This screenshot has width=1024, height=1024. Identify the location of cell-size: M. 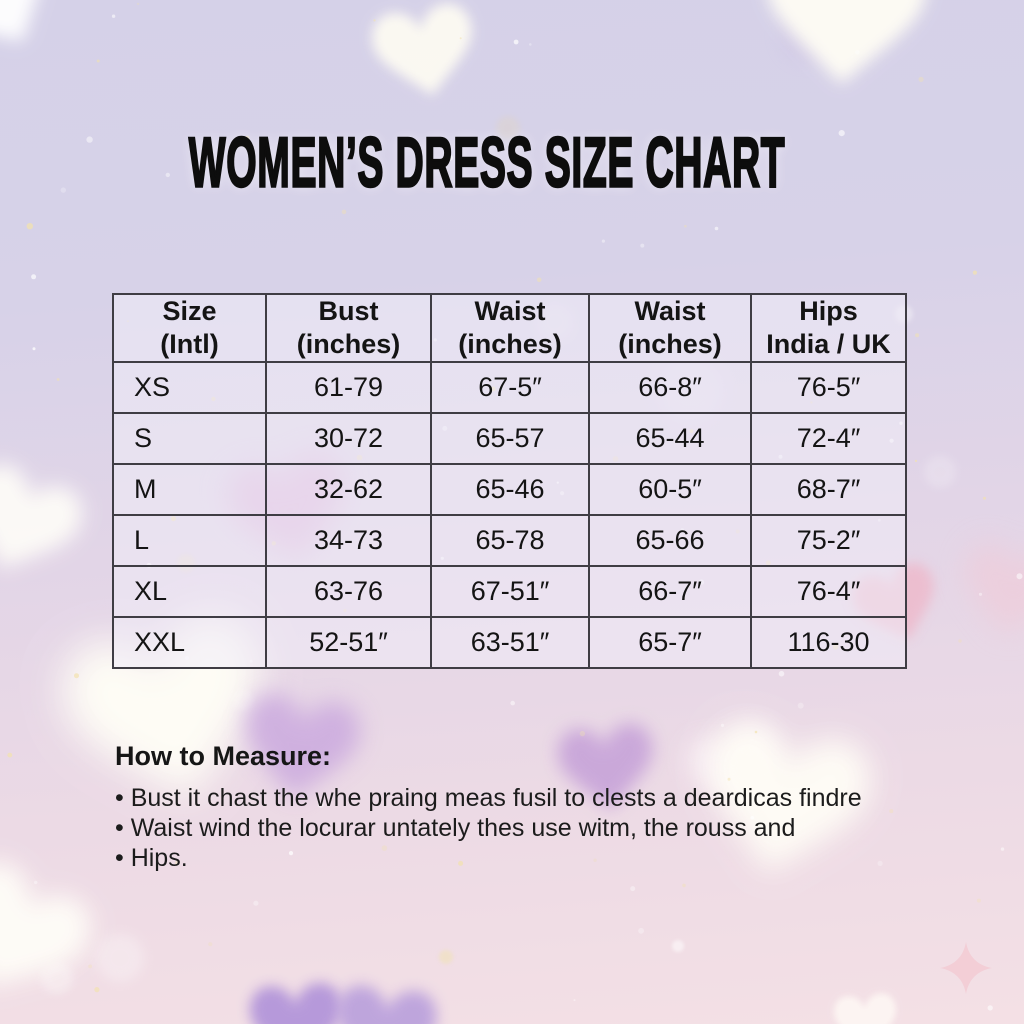
(189, 489).